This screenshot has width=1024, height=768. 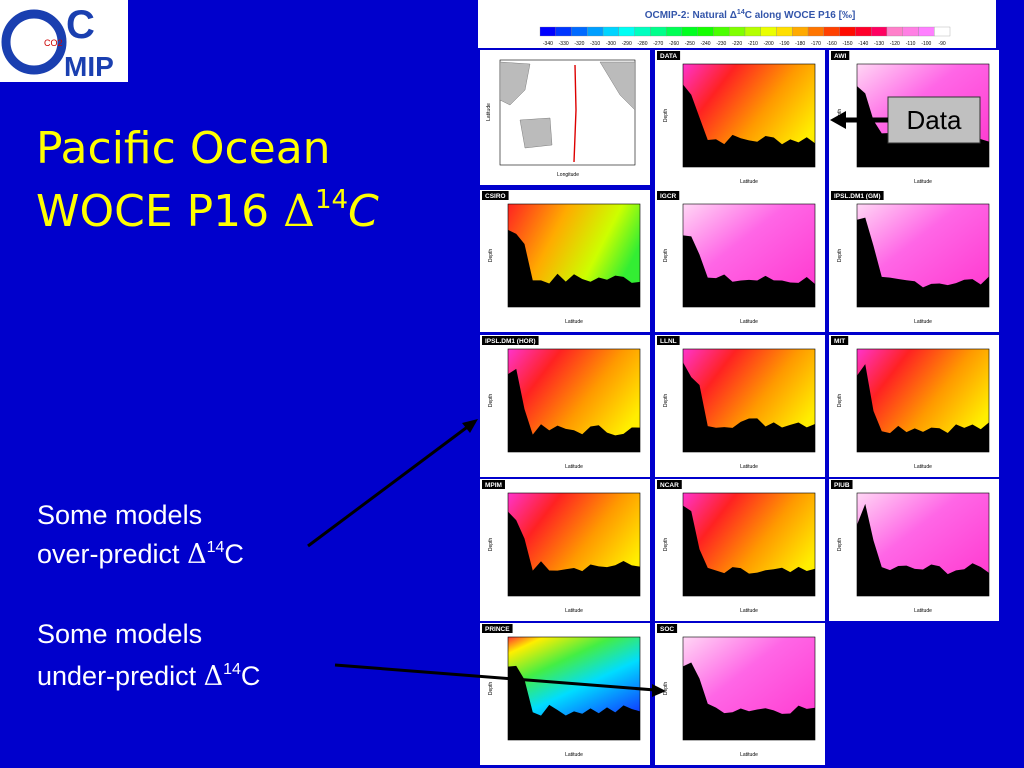 I want to click on colorbar-tick-label: -200, so click(x=769, y=44).